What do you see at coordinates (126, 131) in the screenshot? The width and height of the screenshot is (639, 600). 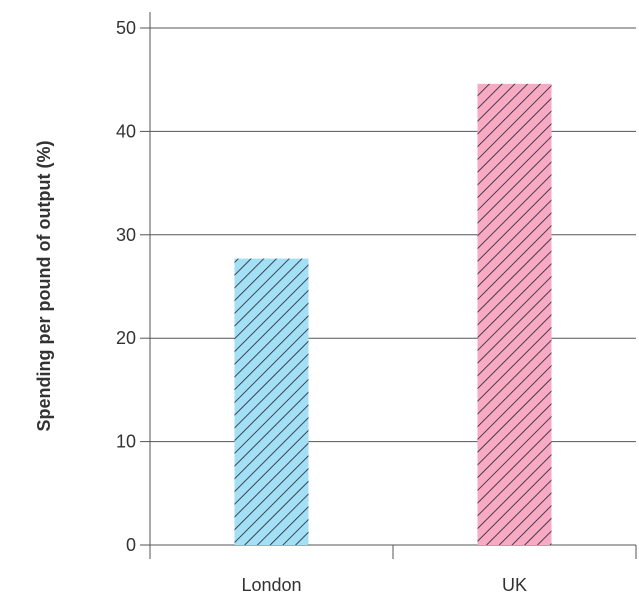 I see `y-tick-label: 40` at bounding box center [126, 131].